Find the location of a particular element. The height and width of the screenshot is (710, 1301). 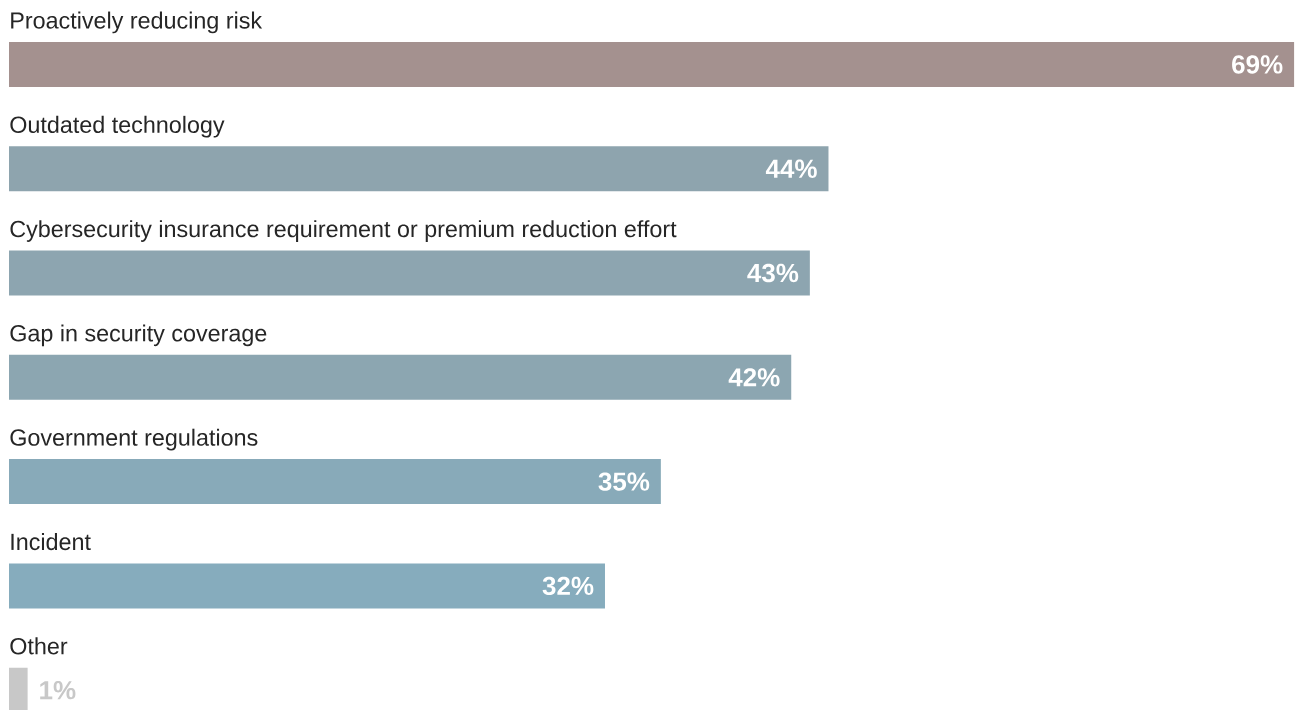

y-tick-label: Outdated technology is located at coordinates (117, 126).